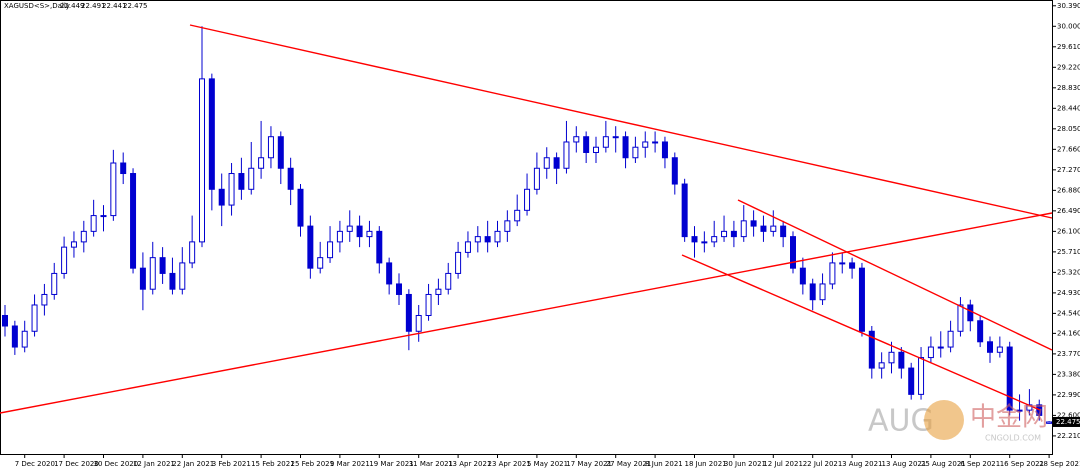  I want to click on y-tick-label: 22.990, so click(1068, 395).